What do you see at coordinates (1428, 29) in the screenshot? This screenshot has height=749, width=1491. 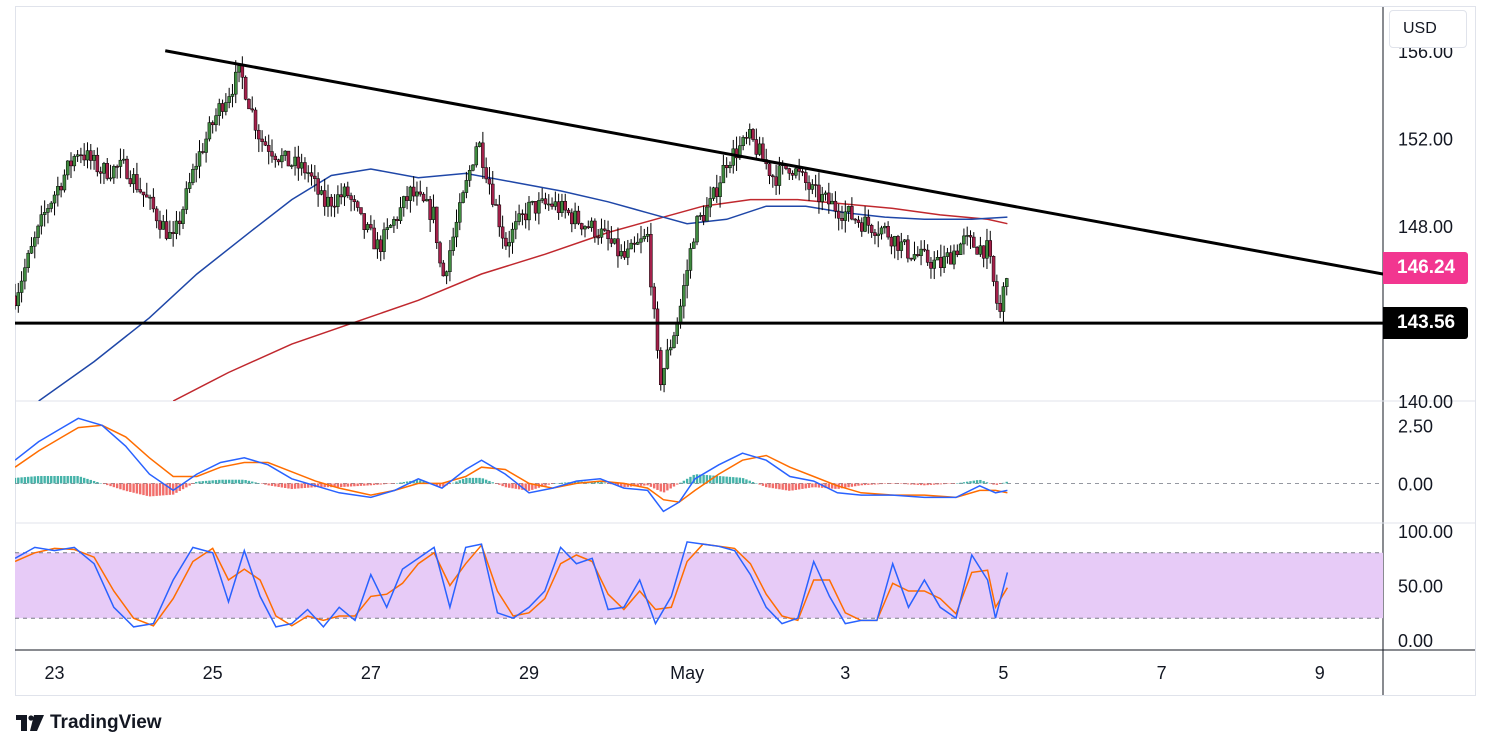 I see `currency-selector: USD` at bounding box center [1428, 29].